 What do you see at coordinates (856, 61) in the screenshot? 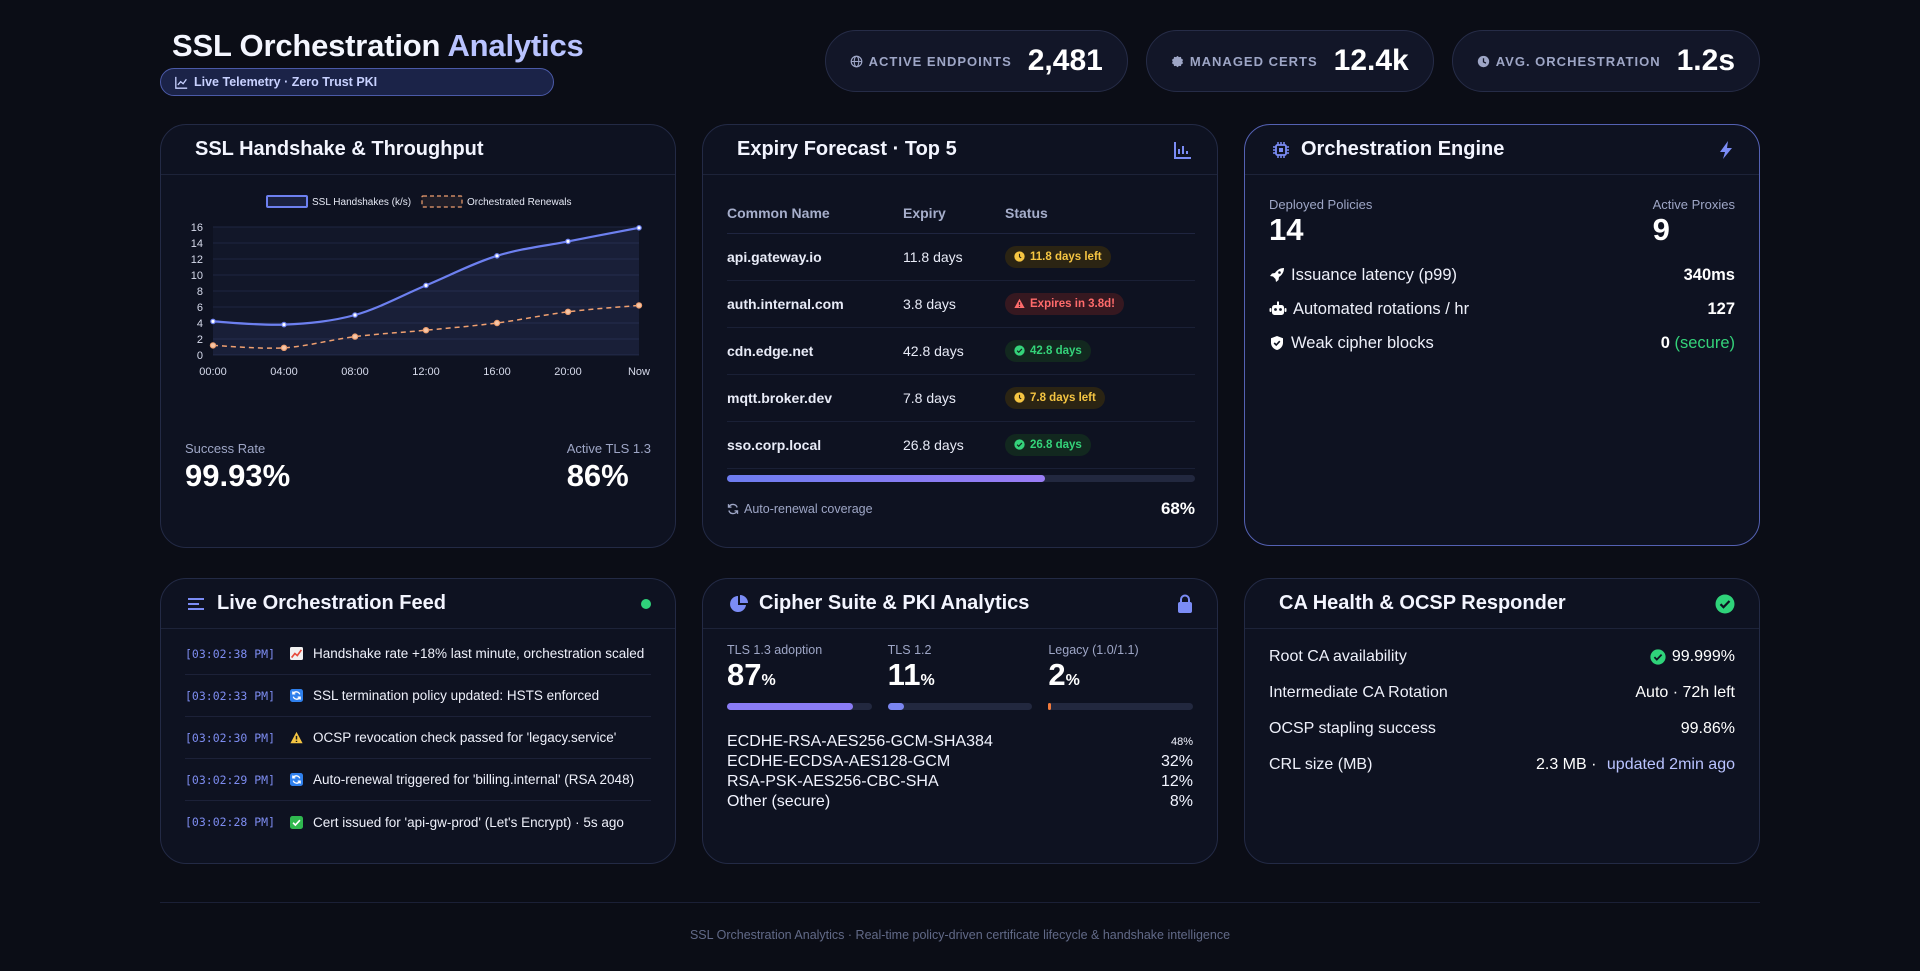
I see `globe-icon` at bounding box center [856, 61].